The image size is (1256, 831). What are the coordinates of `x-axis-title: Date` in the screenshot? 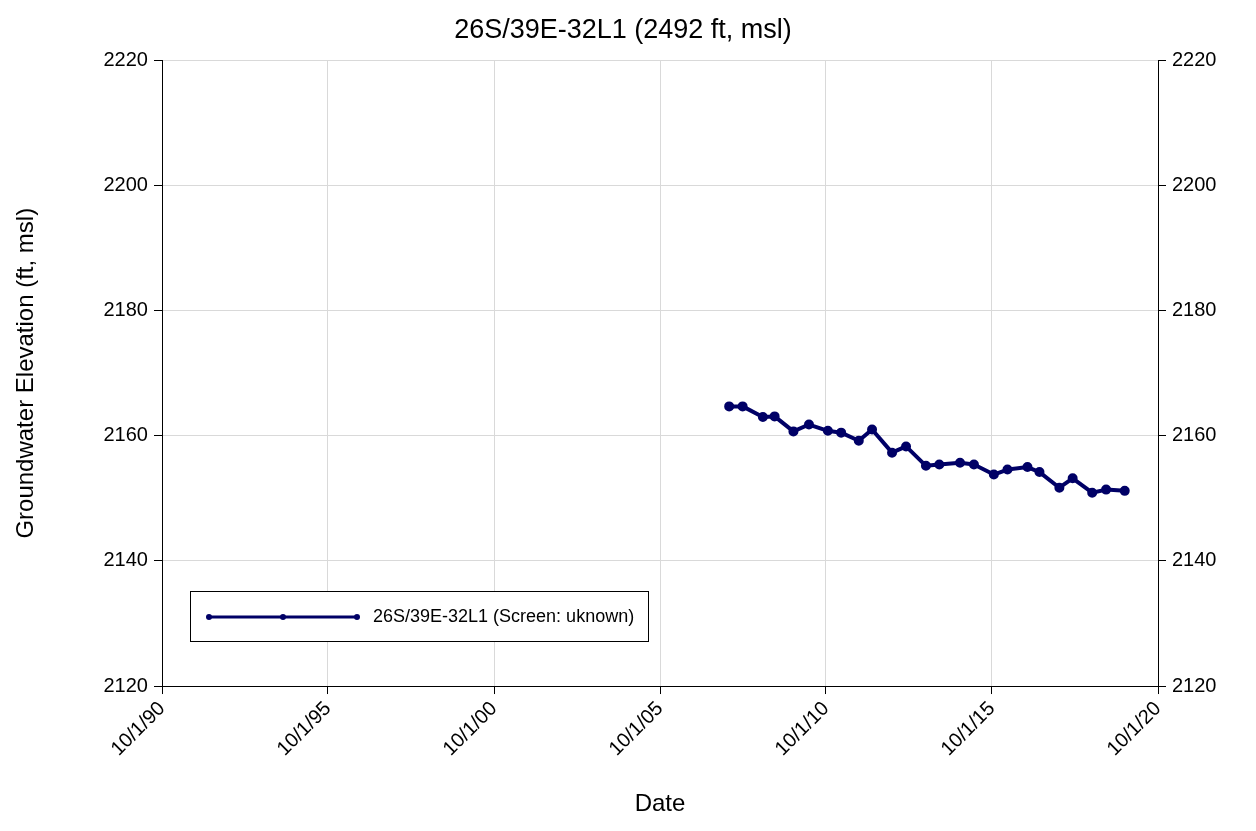 It's located at (660, 803).